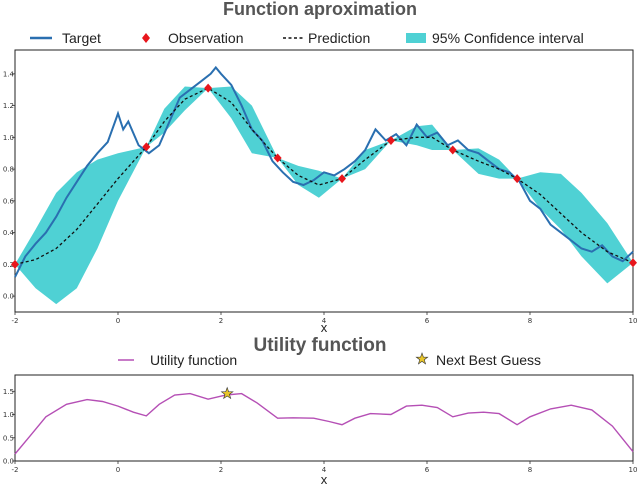 The image size is (640, 488). Describe the element at coordinates (8, 106) in the screenshot. I see `y-tick-label: 1.2` at that location.